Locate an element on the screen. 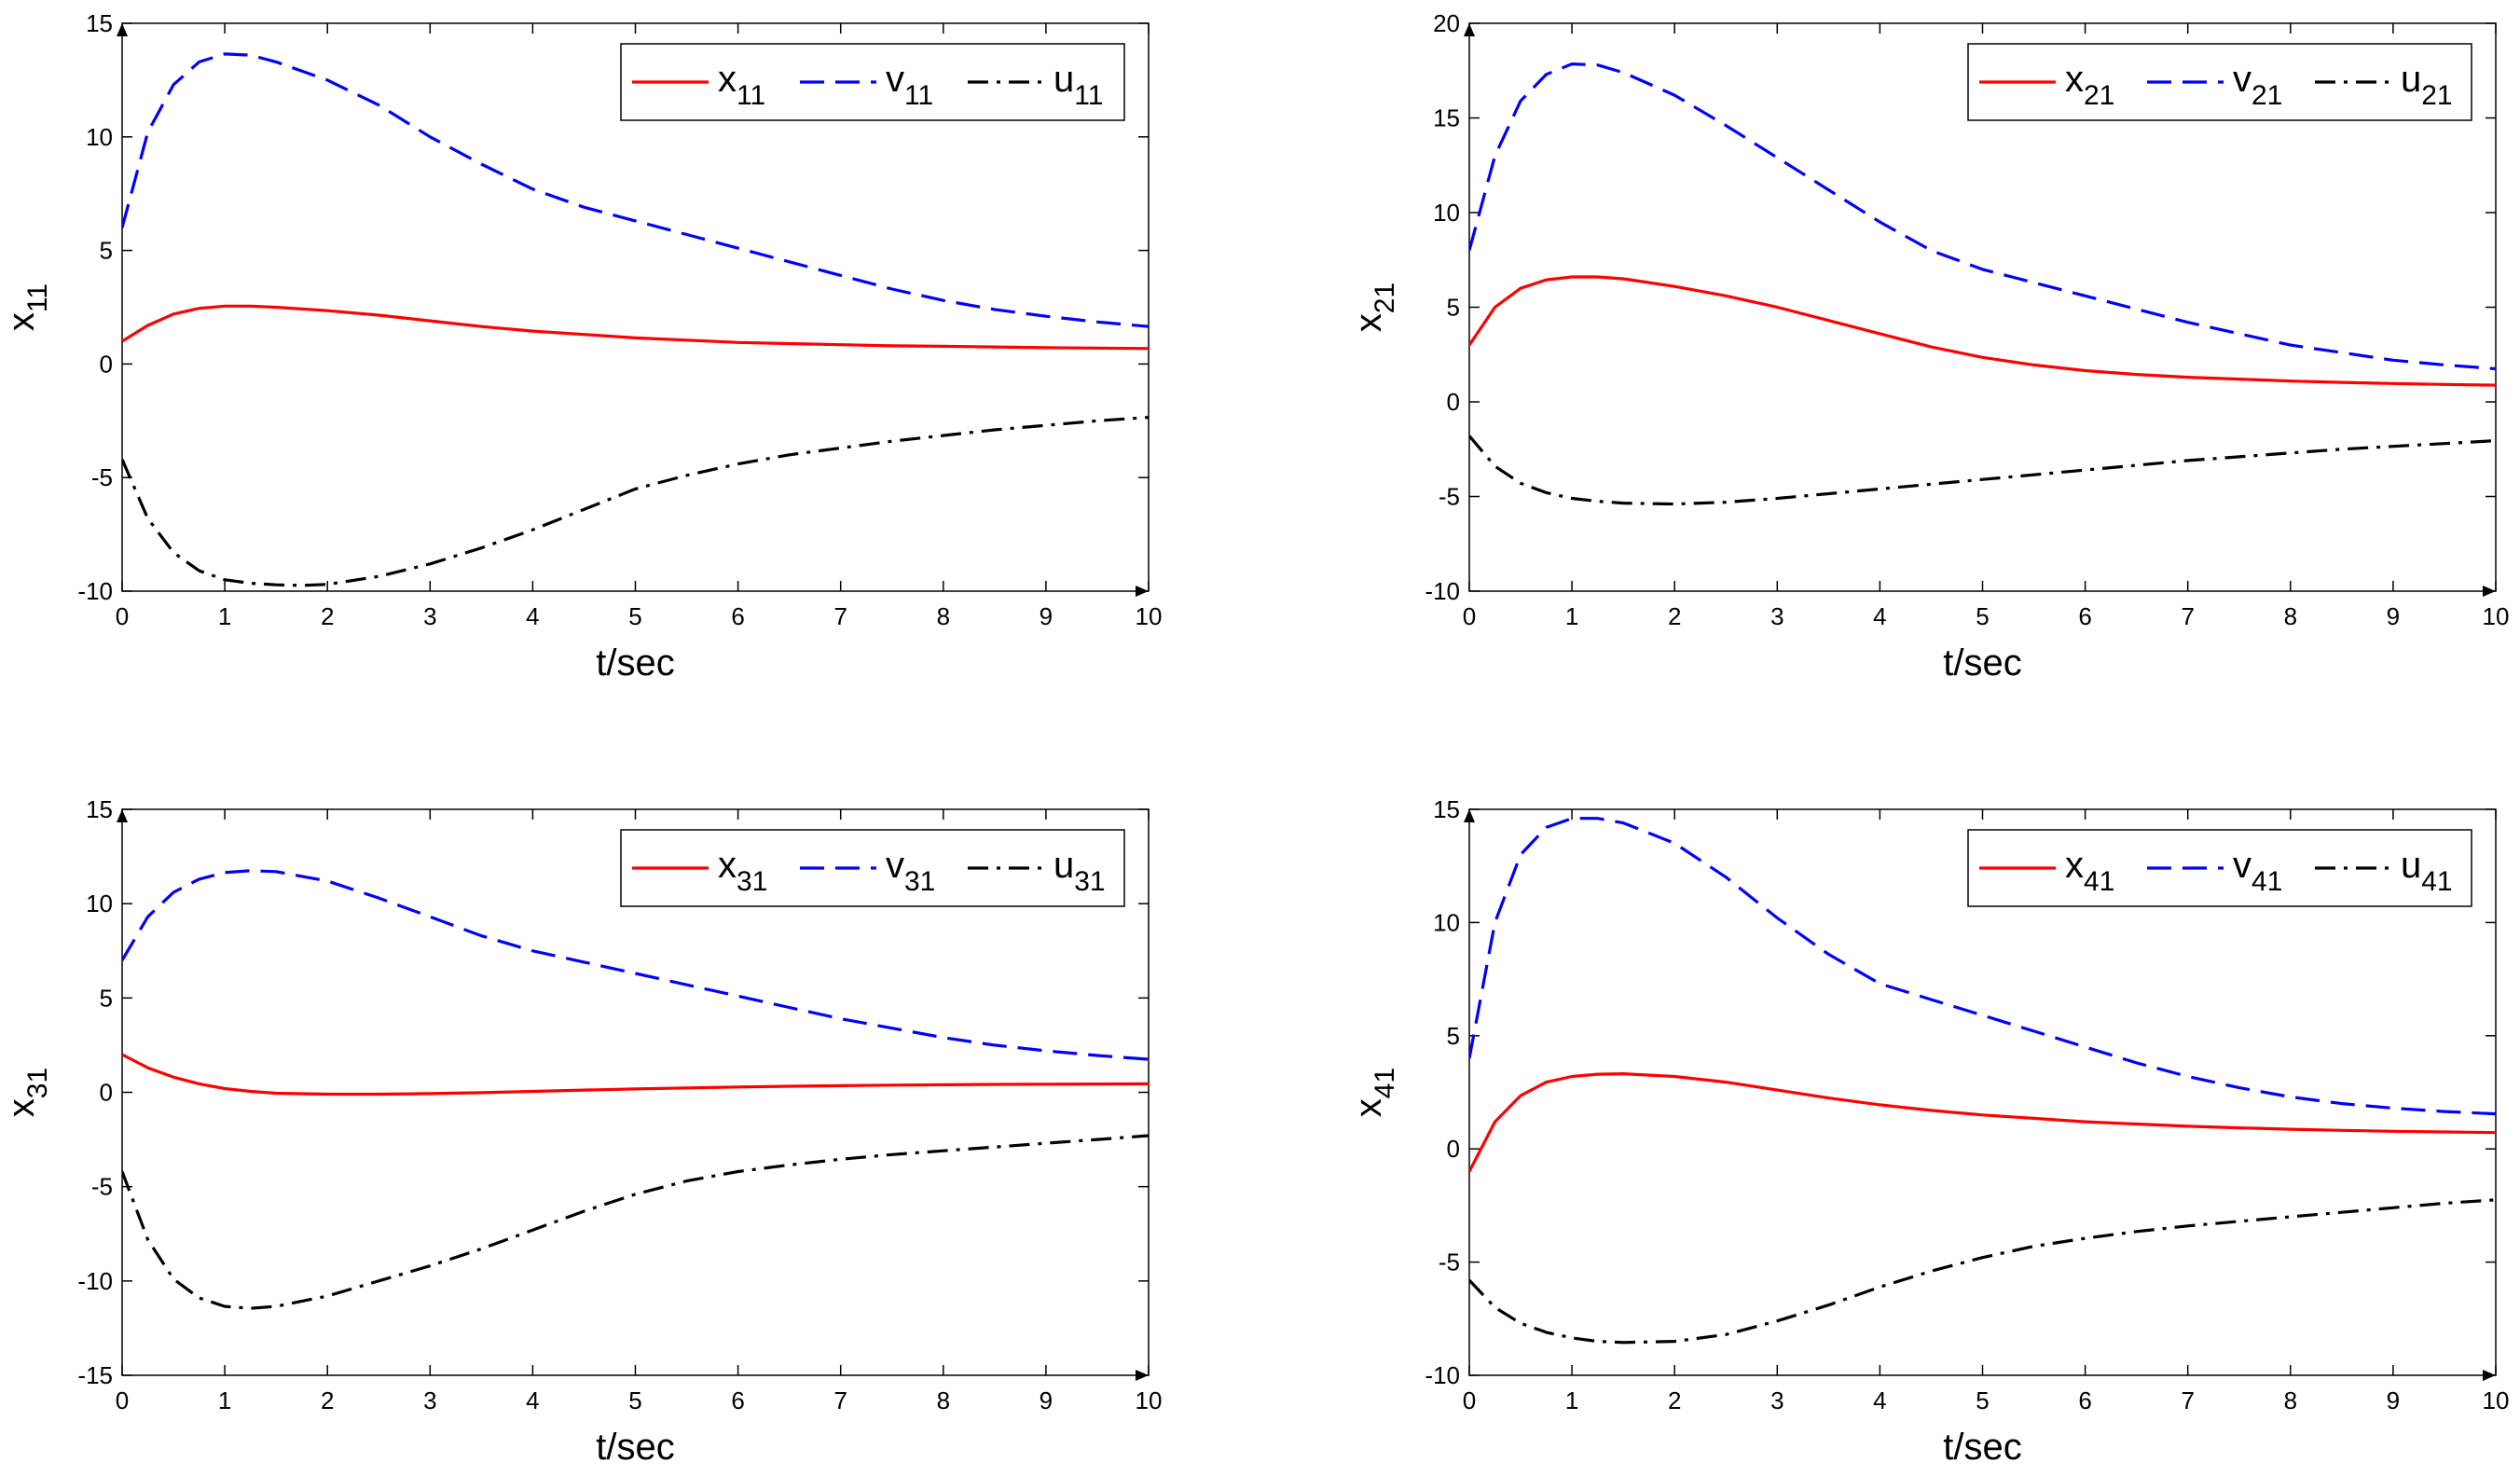 The height and width of the screenshot is (1476, 2520). y-axis-label-sub: 41 is located at coordinates (1385, 1083).